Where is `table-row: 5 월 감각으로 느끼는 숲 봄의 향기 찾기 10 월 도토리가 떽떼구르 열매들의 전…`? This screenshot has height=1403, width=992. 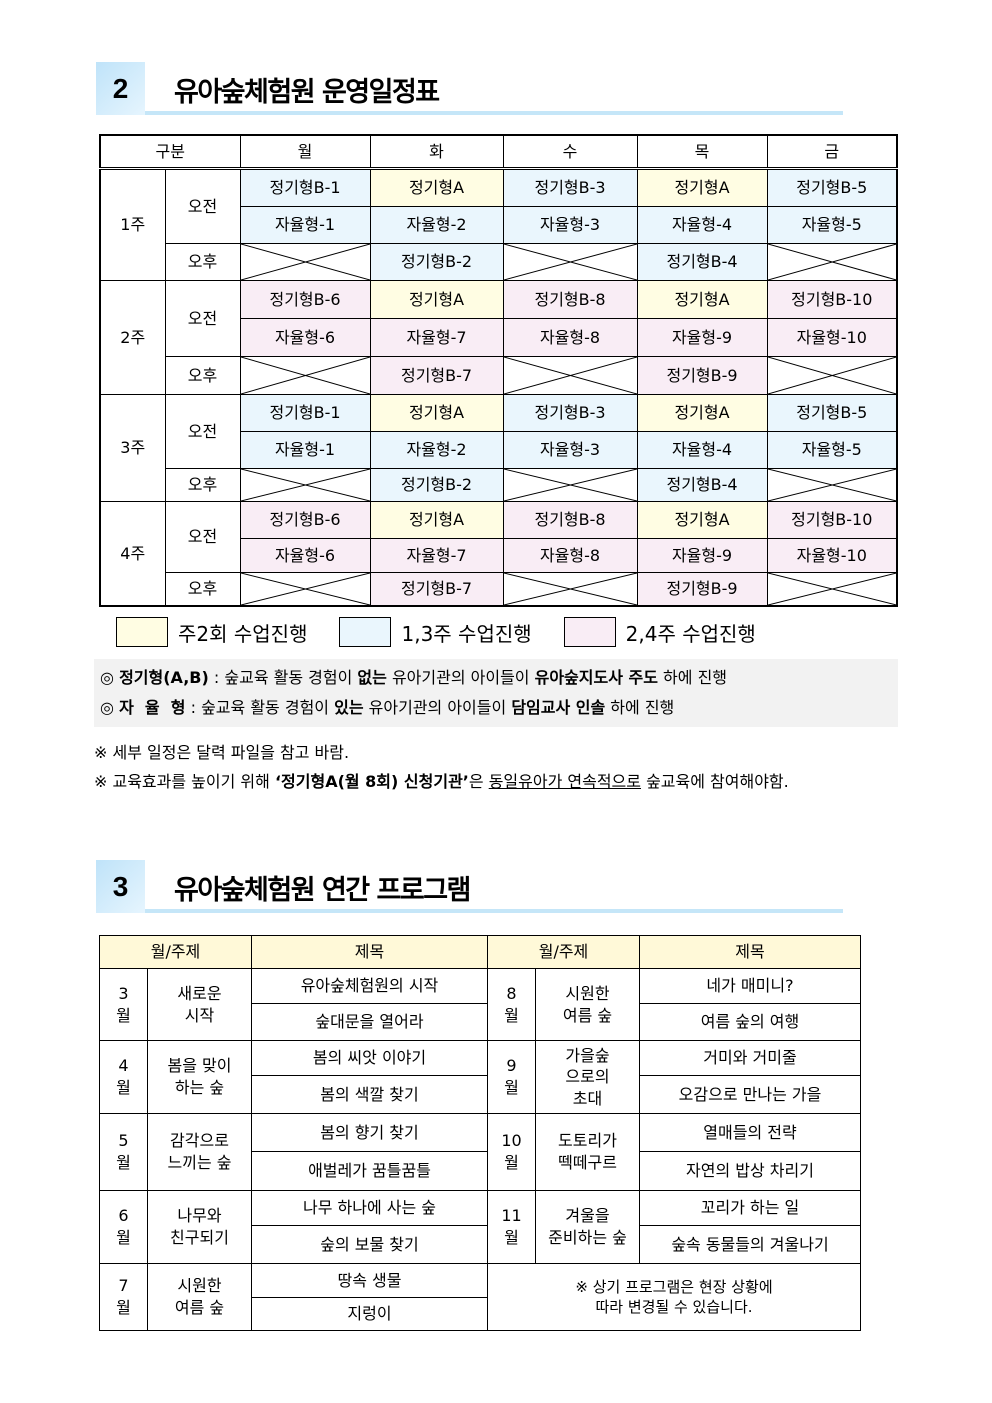
table-row: 5 월 감각으로 느끼는 숲 봄의 향기 찾기 10 월 도토리가 떽떼구르 열매들의 전… is located at coordinates (480, 1152).